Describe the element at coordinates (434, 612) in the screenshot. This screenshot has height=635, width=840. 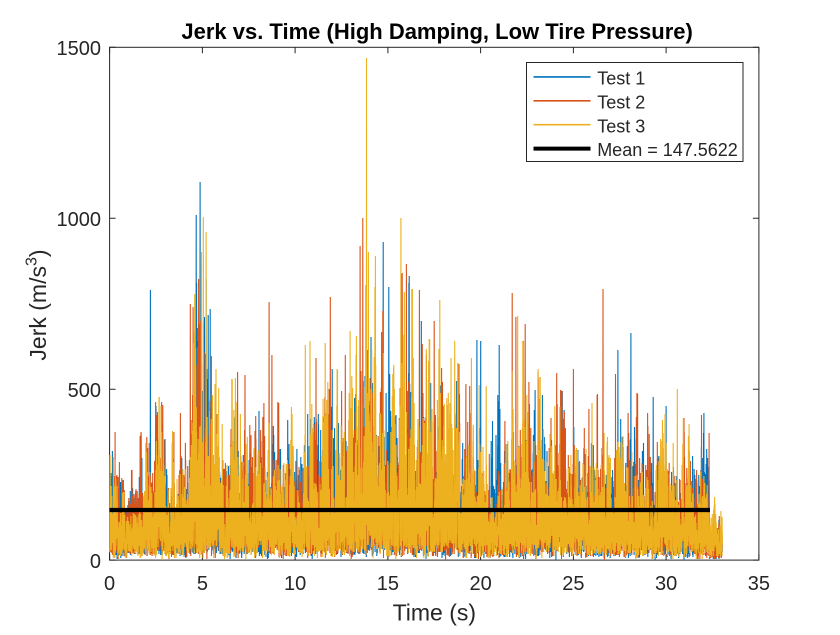
I see `svg-text: Time (s)` at that location.